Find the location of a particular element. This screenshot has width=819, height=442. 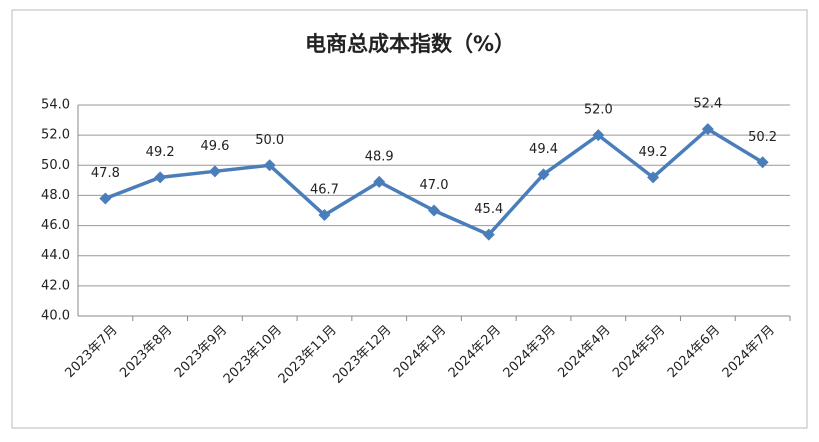

data-label: 50.2 is located at coordinates (762, 137).